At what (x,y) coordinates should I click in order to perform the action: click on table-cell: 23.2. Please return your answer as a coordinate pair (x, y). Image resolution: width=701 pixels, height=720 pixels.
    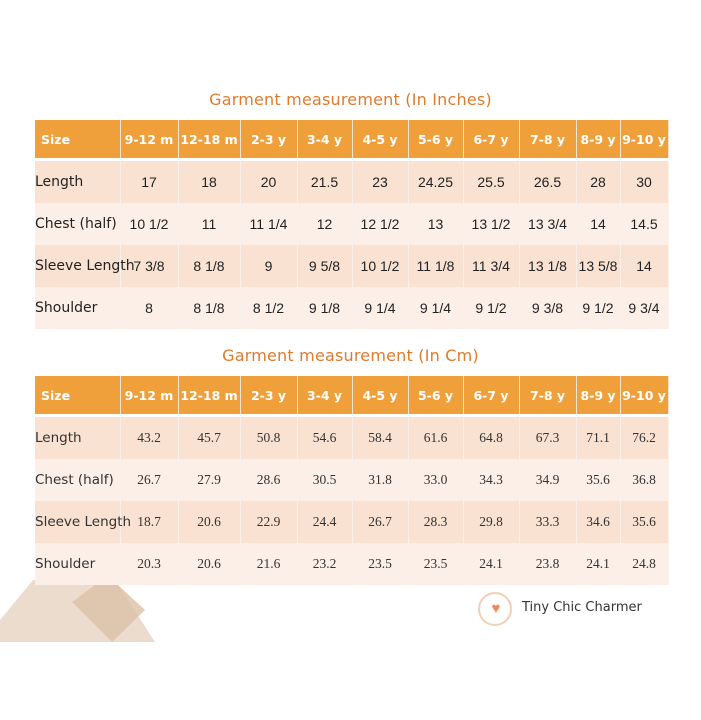
    Looking at the image, I should click on (325, 564).